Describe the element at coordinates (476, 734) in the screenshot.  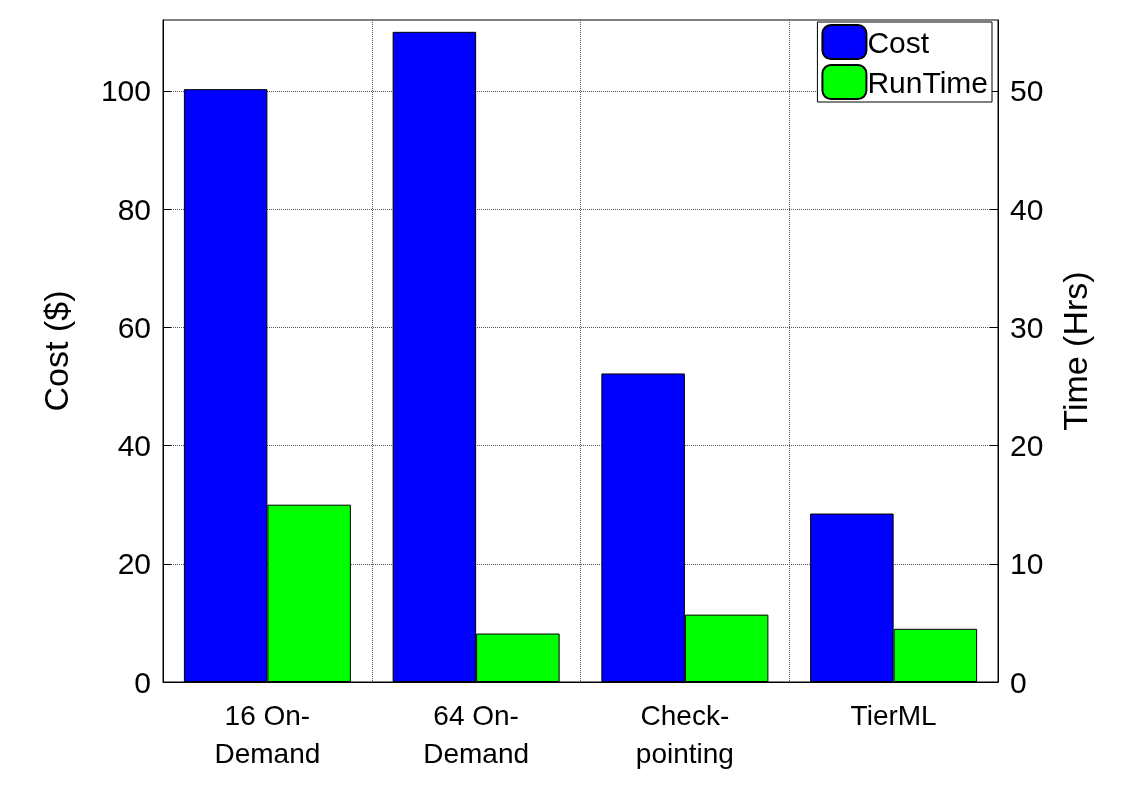
I see `x-tick-label: 64 On- Demand` at that location.